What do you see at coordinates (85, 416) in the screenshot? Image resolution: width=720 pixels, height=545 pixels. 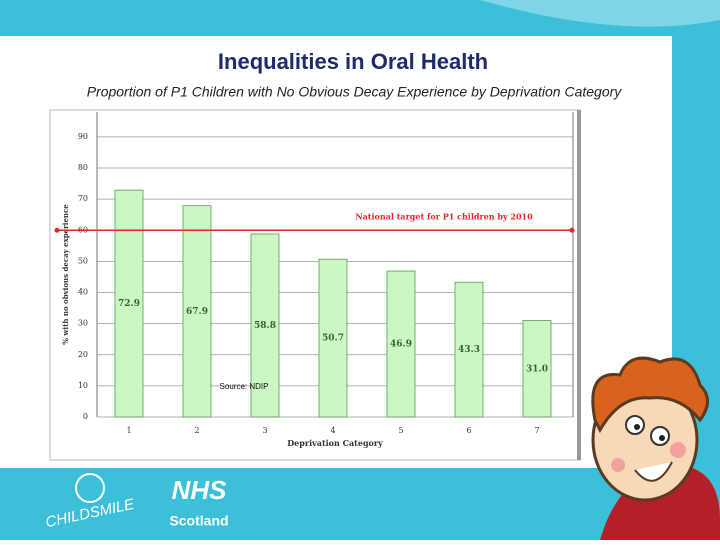 I see `y-tick-label: 0` at bounding box center [85, 416].